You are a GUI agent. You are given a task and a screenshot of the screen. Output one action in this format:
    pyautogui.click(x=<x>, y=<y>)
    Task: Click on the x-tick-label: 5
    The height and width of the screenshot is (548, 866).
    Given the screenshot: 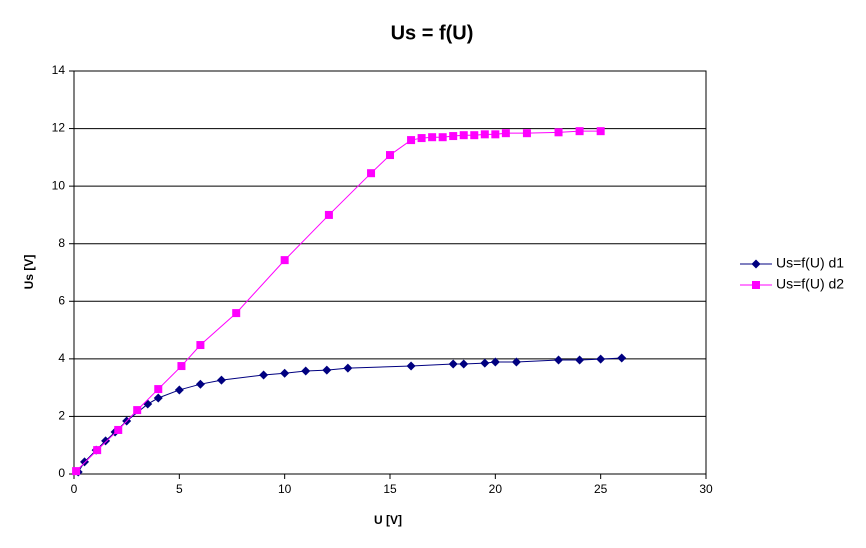 What is the action you would take?
    pyautogui.click(x=179, y=489)
    